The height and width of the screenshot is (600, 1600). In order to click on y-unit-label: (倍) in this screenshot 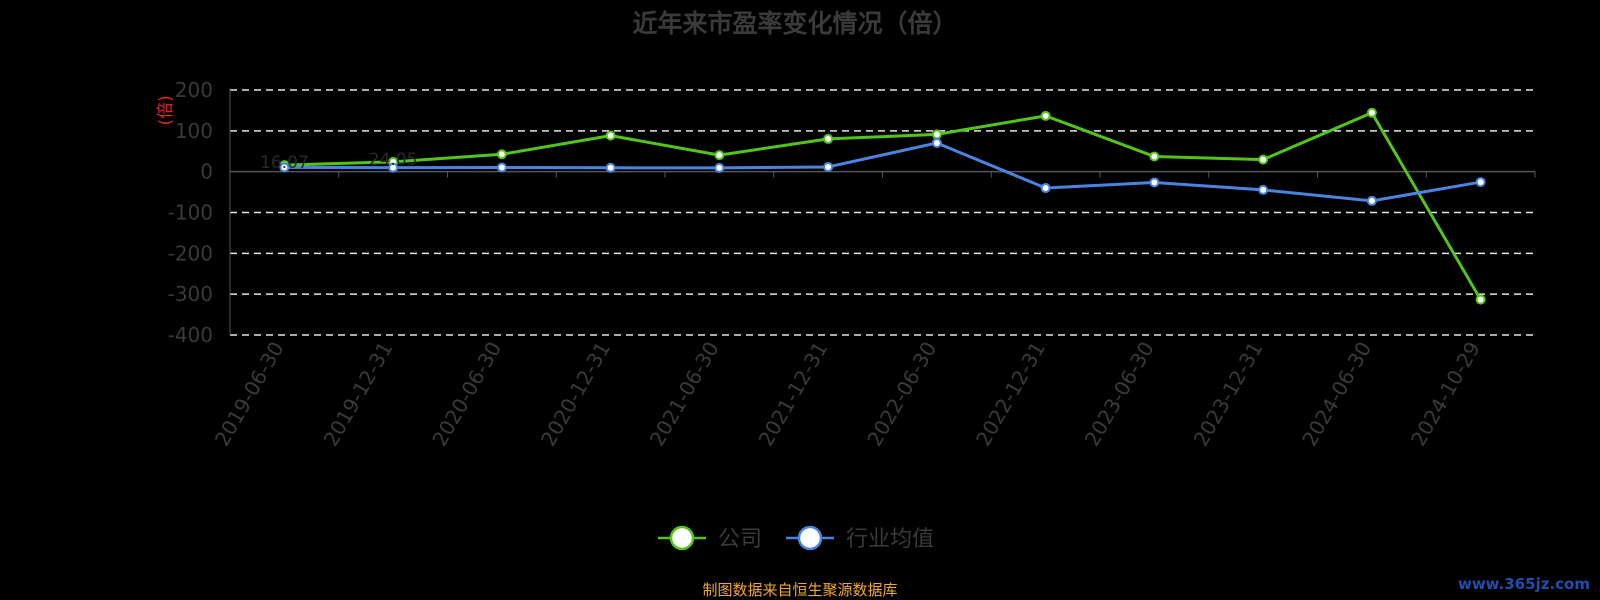, I will do `click(166, 110)`.